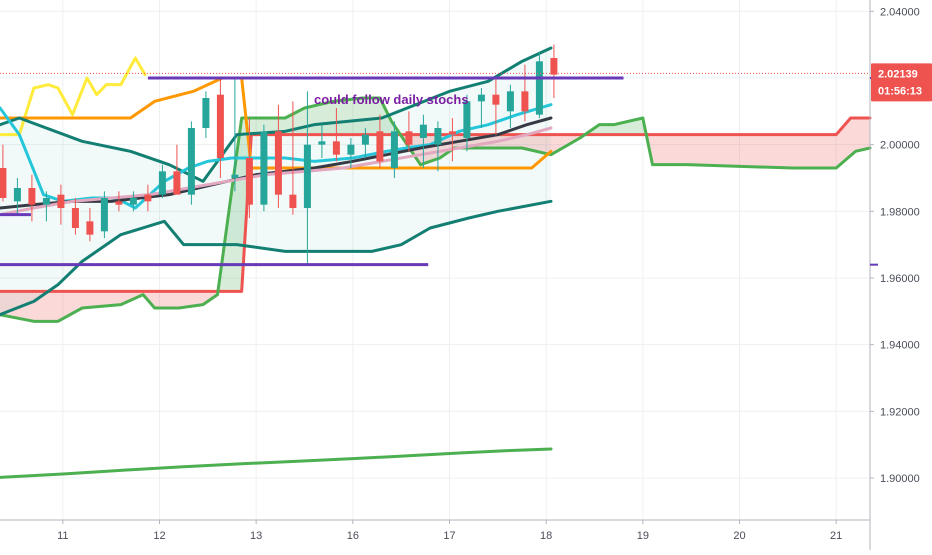  Describe the element at coordinates (353, 536) in the screenshot. I see `x-tick-label: 16` at that location.